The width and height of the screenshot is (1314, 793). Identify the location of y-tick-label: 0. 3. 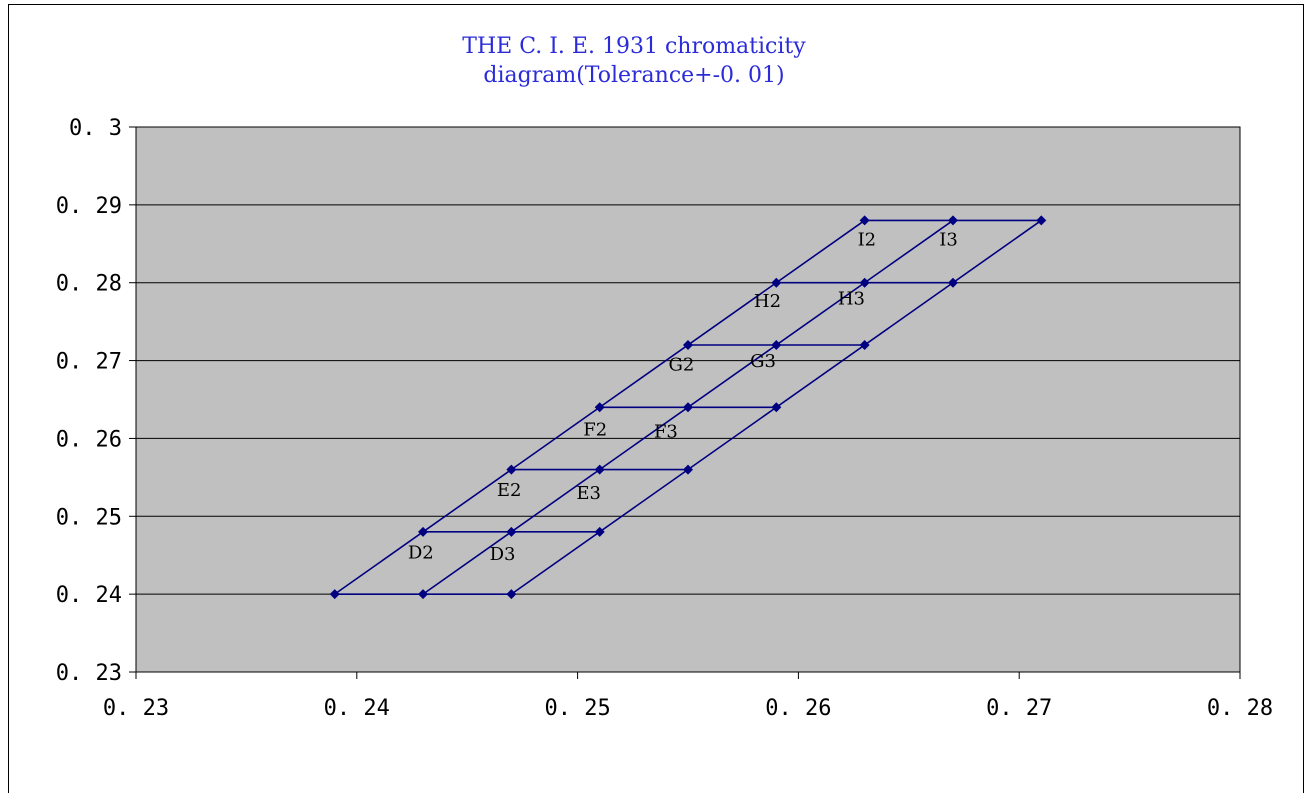
(95, 128).